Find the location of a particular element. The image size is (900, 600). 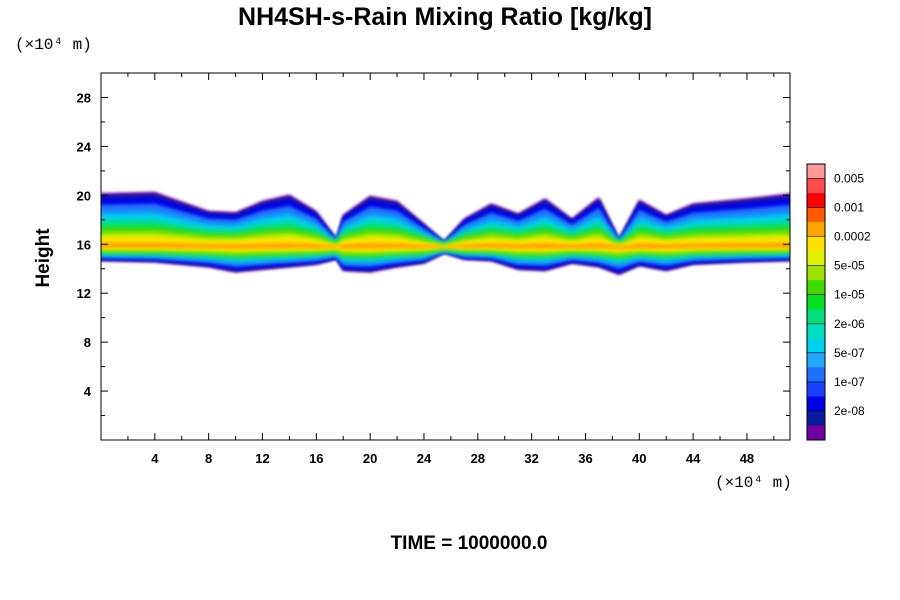

colorbar-frame is located at coordinates (816, 302).